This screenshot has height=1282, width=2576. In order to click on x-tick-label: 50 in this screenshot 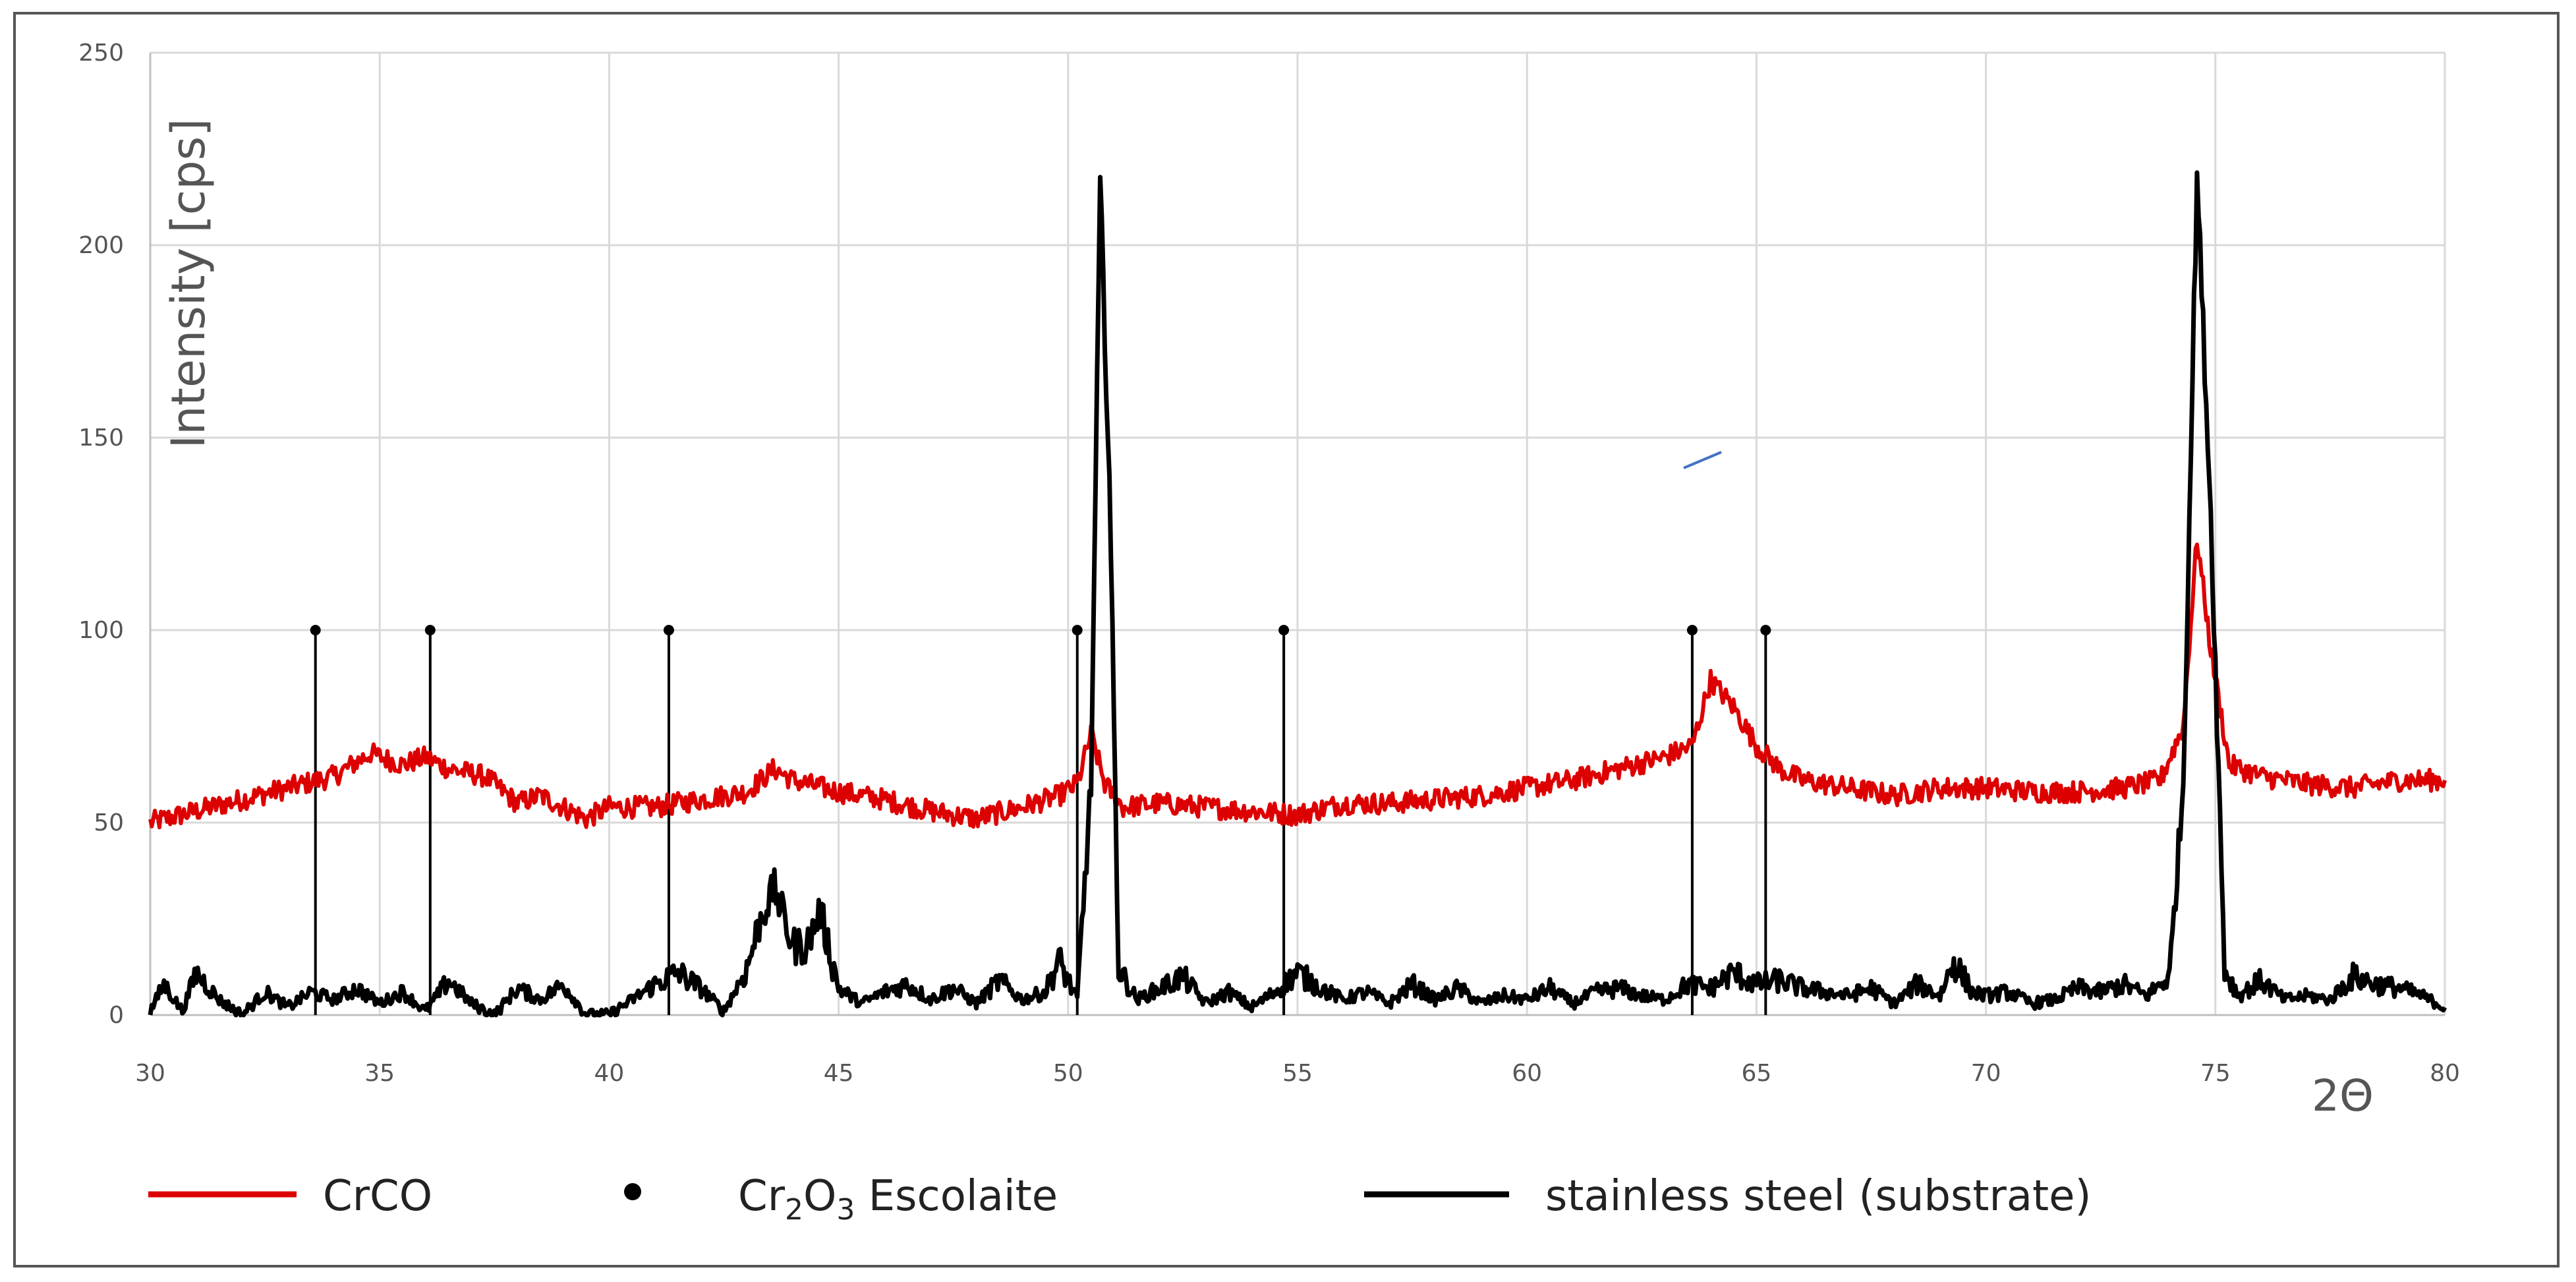, I will do `click(1068, 1073)`.